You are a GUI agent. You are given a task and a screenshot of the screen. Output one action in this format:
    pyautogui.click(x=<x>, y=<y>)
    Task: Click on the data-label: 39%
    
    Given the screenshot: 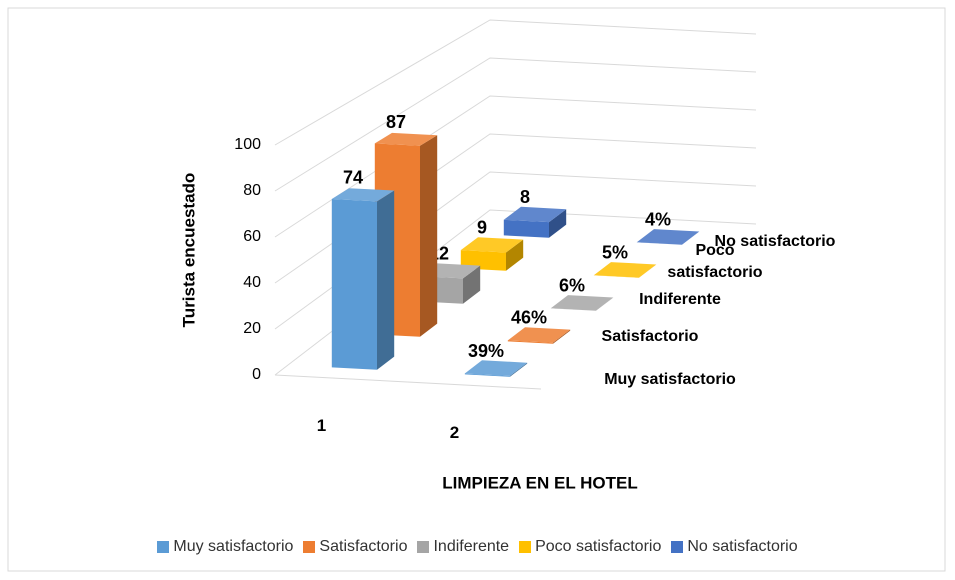 What is the action you would take?
    pyautogui.click(x=486, y=351)
    